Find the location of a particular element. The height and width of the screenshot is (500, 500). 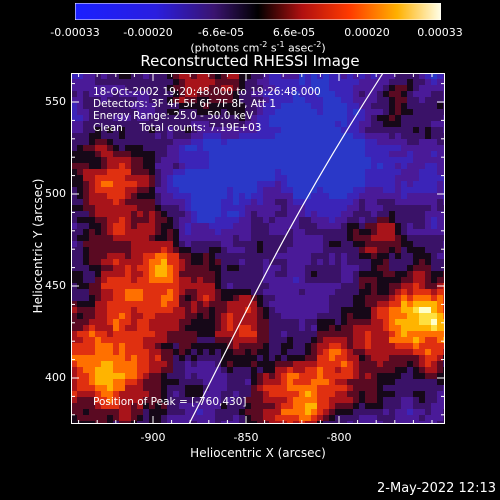

colorbar is located at coordinates (258, 11).